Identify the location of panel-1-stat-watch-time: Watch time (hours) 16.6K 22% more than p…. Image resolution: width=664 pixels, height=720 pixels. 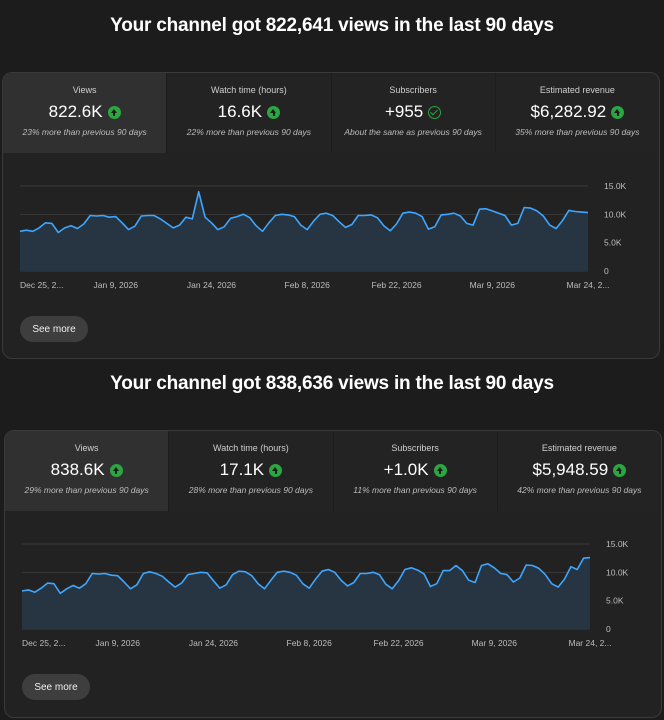
(249, 113).